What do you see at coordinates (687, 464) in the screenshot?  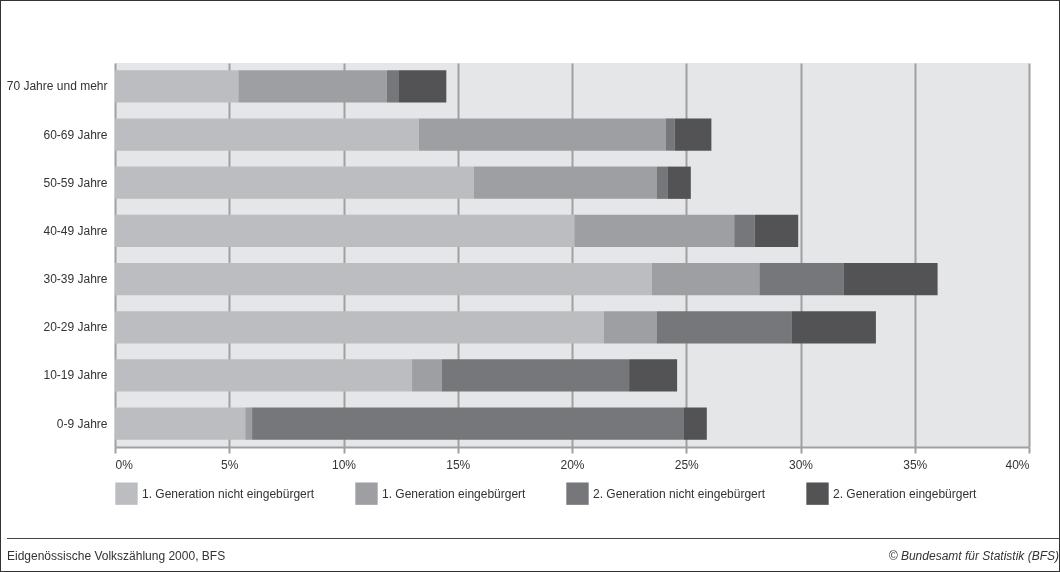 I see `x-tick-label: 25%` at bounding box center [687, 464].